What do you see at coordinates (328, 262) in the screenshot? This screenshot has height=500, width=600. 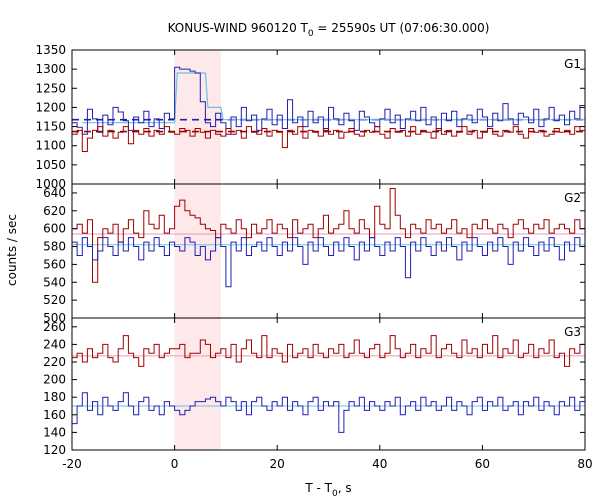 I see `series-g2-blue` at bounding box center [328, 262].